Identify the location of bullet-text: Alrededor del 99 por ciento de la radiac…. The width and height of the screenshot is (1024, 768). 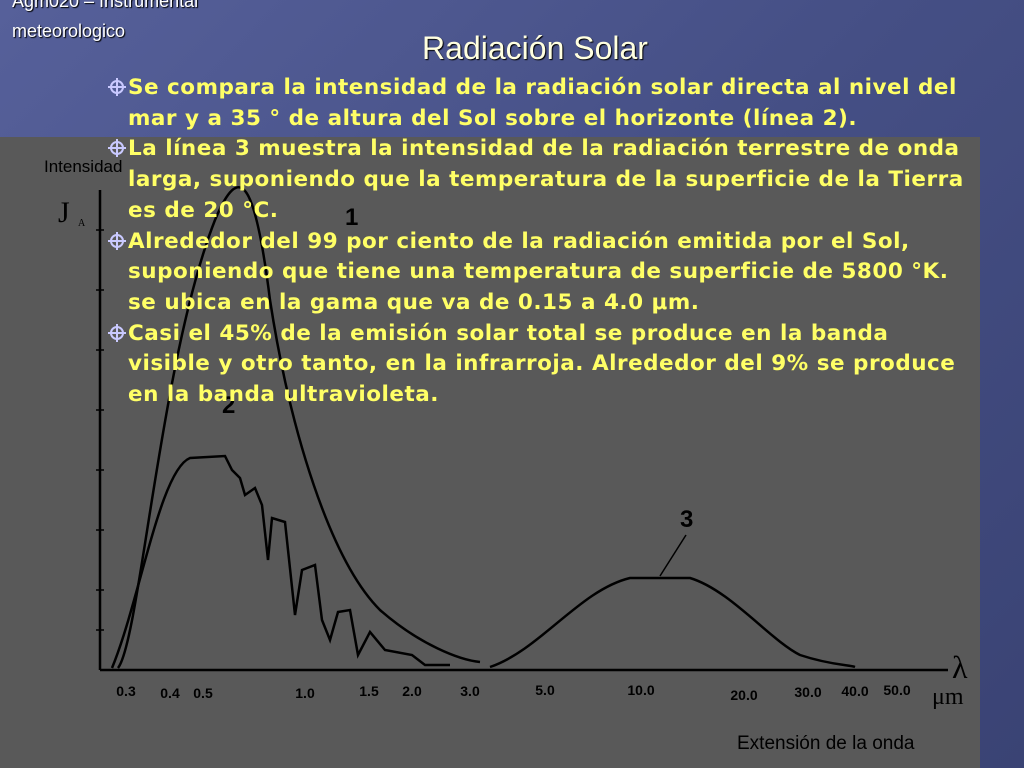
(538, 271).